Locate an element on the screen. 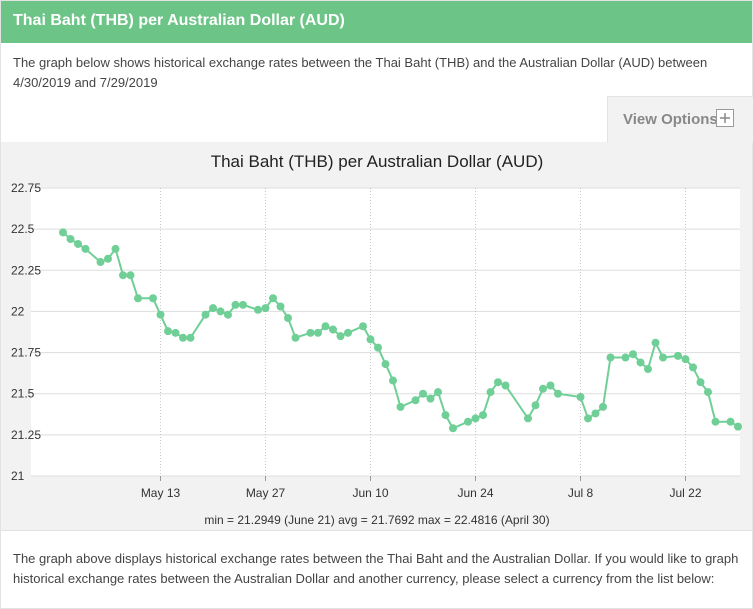 This screenshot has width=753, height=609. y-tick-label: 21 is located at coordinates (18, 476).